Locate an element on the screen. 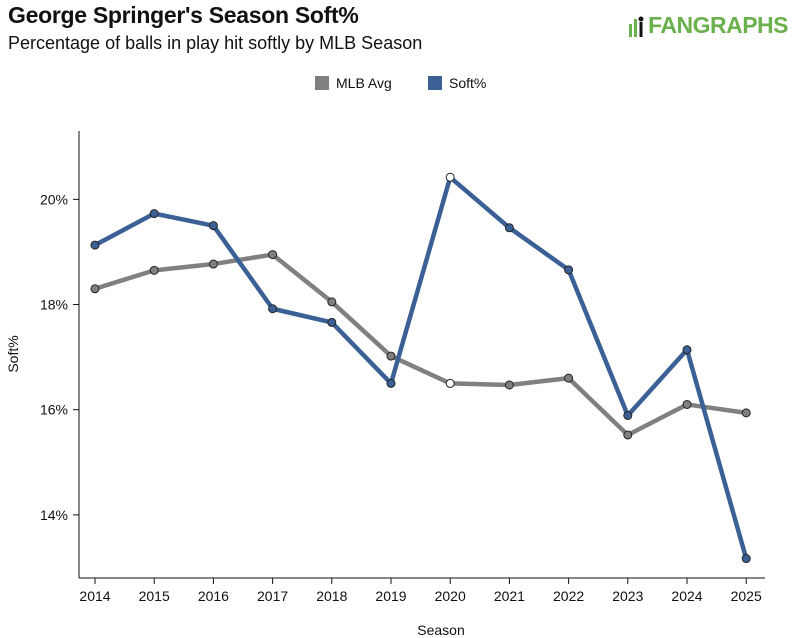 The image size is (800, 638). x-tick-label: 2019 is located at coordinates (390, 596).